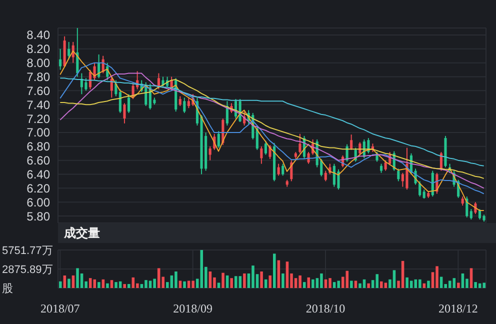 The width and height of the screenshot is (496, 324). Describe the element at coordinates (38, 175) in the screenshot. I see `y-tick-label: 6.40` at that location.